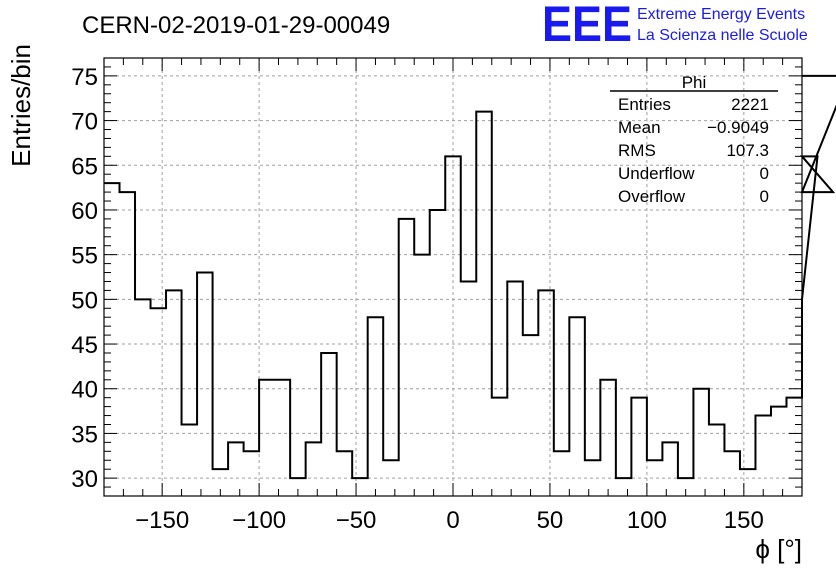 Image resolution: width=836 pixels, height=572 pixels. What do you see at coordinates (84, 390) in the screenshot?
I see `y-tick-label: 40` at bounding box center [84, 390].